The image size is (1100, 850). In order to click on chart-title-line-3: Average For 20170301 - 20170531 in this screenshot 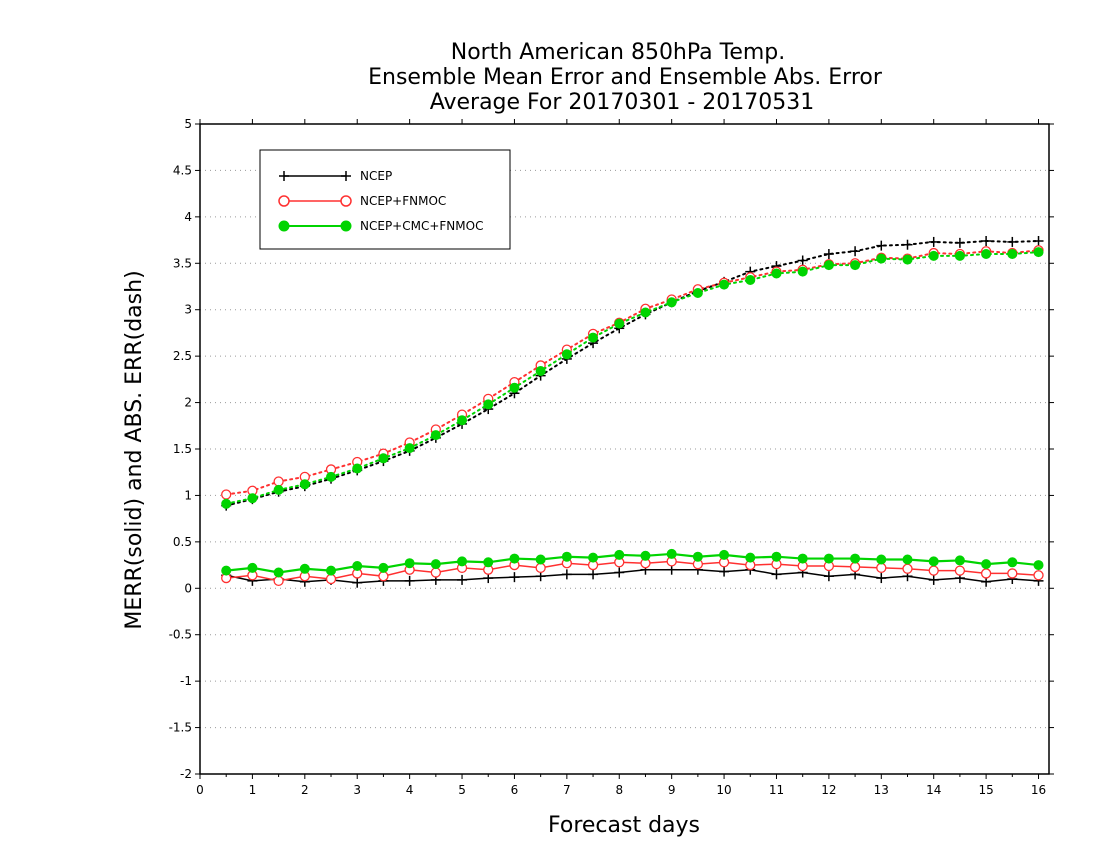, I will do `click(622, 102)`.